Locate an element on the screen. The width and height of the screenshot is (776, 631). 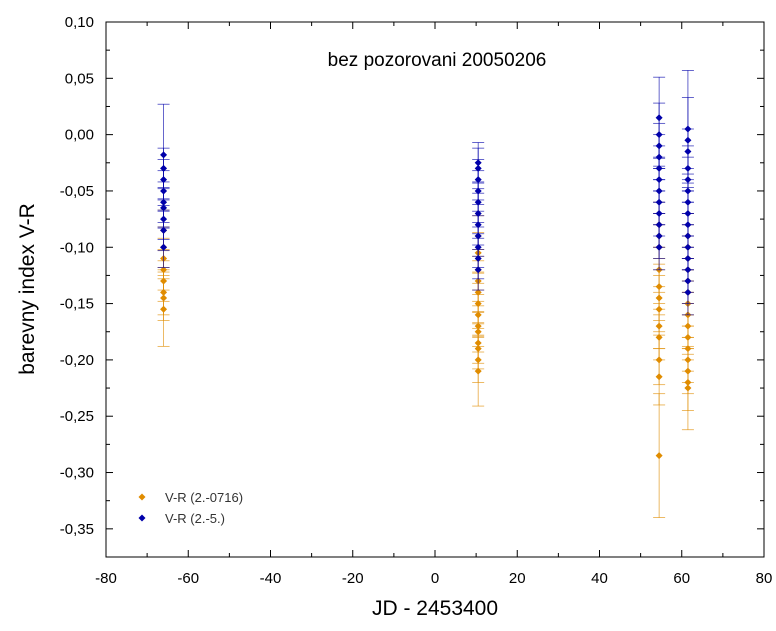
y-tick-label: 0,00 is located at coordinates (79, 135).